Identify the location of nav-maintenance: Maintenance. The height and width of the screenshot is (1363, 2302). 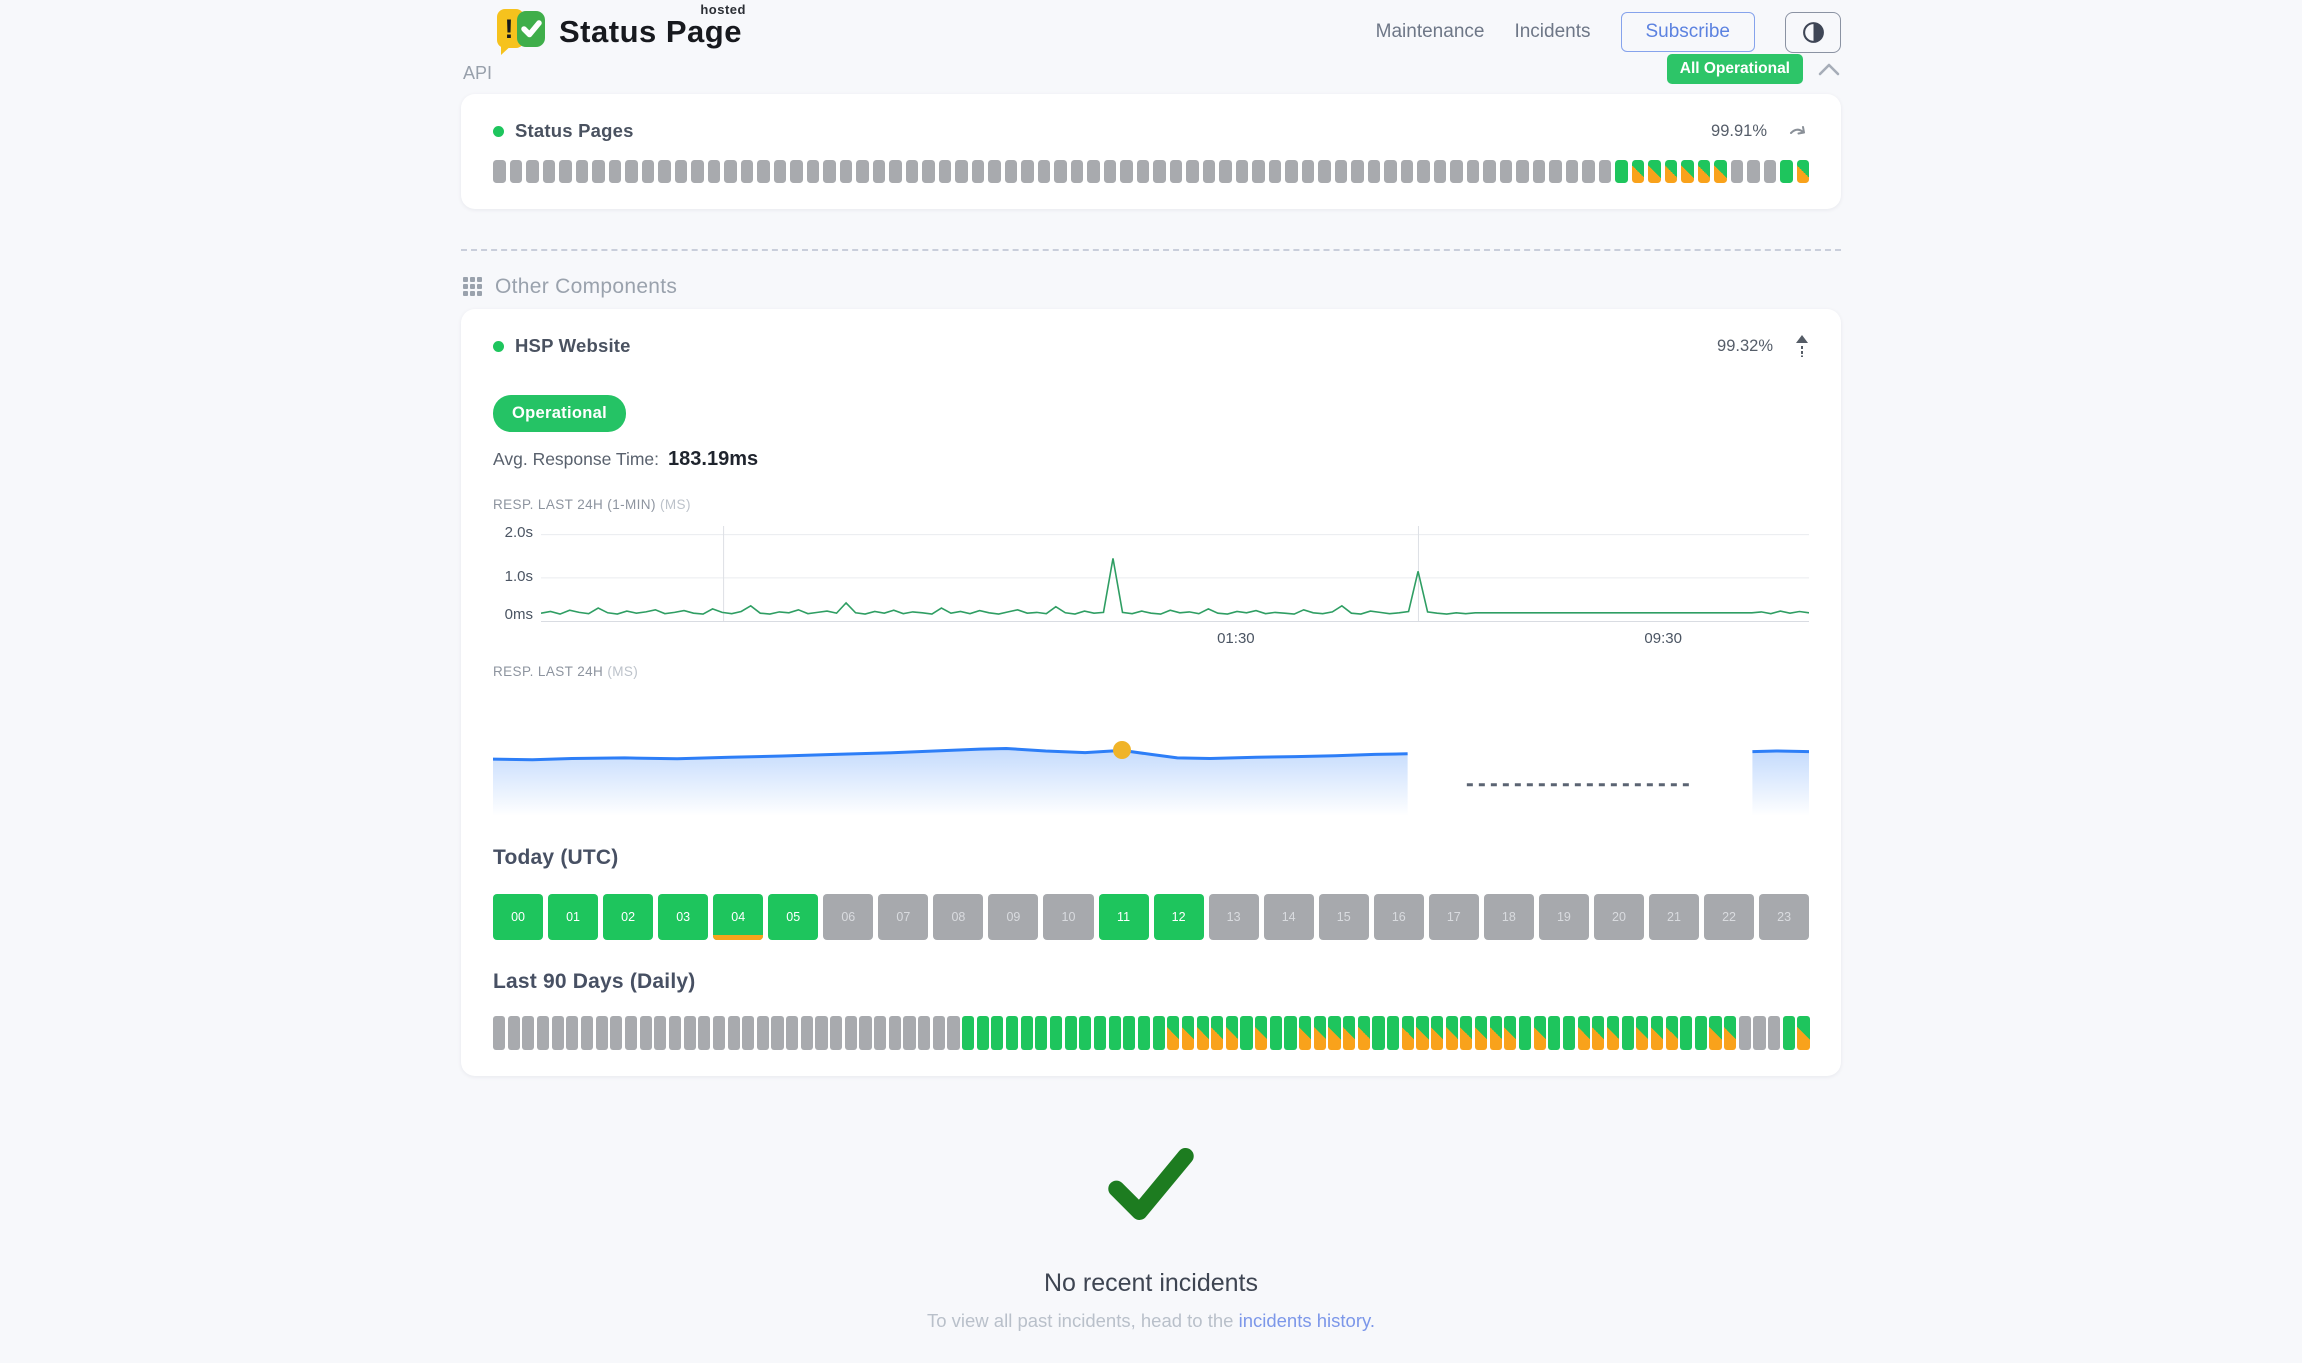
(1430, 31).